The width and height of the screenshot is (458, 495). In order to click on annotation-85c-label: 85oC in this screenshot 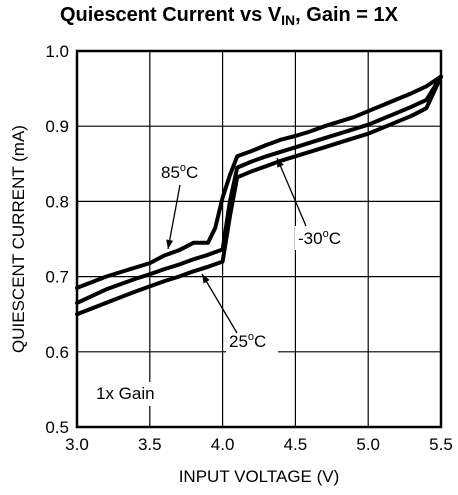, I will do `click(179, 172)`.